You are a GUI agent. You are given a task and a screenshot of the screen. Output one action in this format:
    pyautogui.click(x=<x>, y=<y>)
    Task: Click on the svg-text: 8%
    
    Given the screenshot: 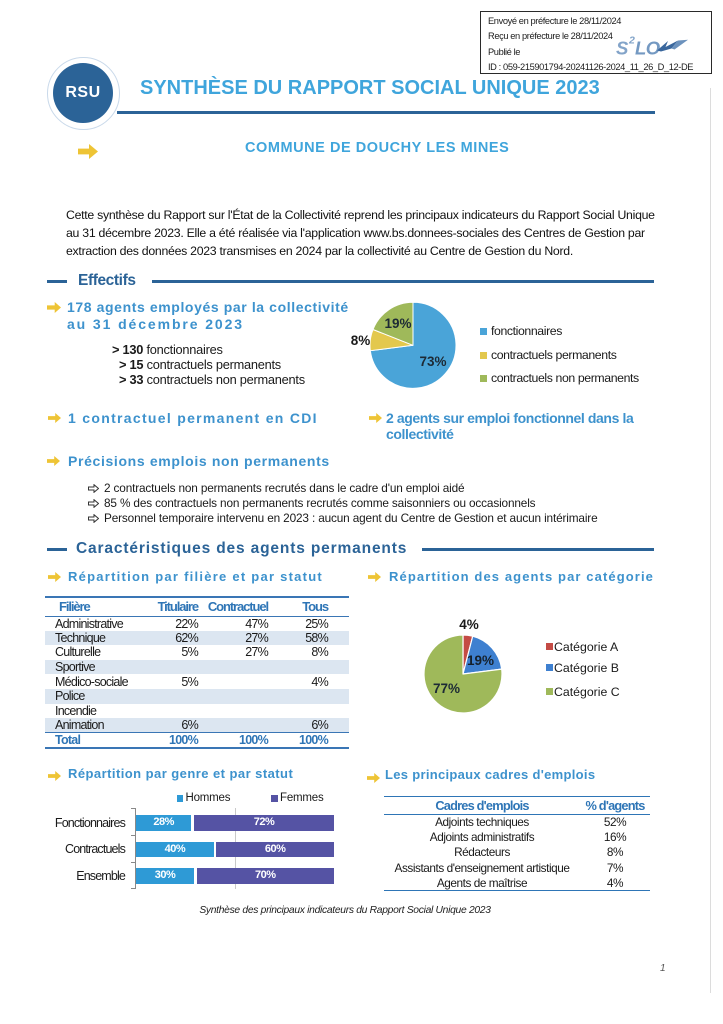 What is the action you would take?
    pyautogui.click(x=361, y=340)
    